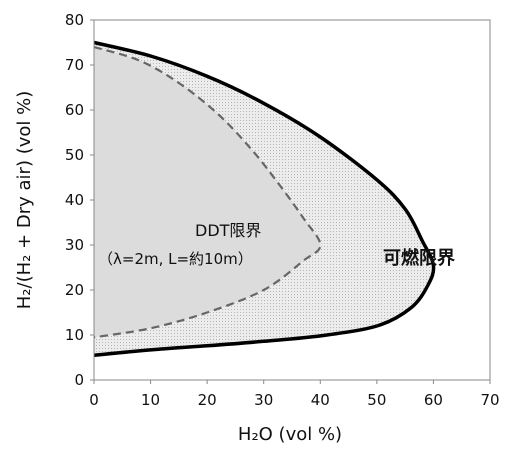 The image size is (505, 450). I want to click on x-tick-label: 40, so click(320, 400).